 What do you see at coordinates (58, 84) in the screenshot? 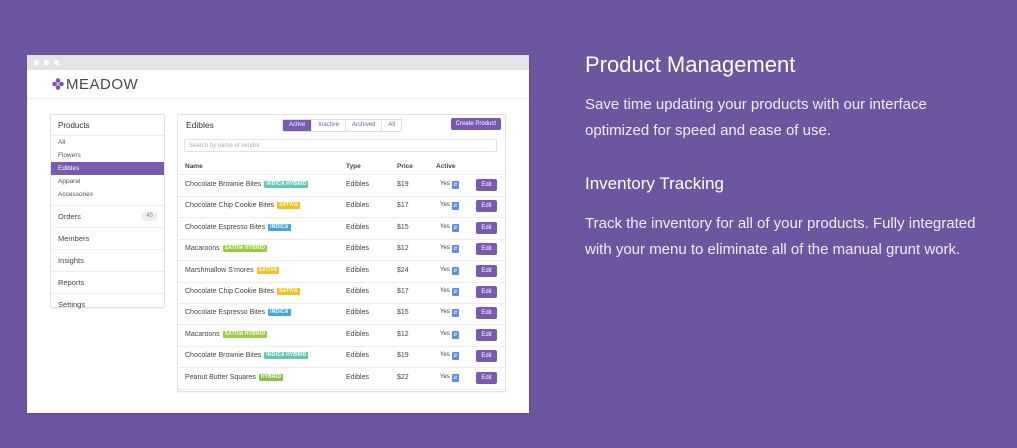
I see `meadow-logo-icon` at bounding box center [58, 84].